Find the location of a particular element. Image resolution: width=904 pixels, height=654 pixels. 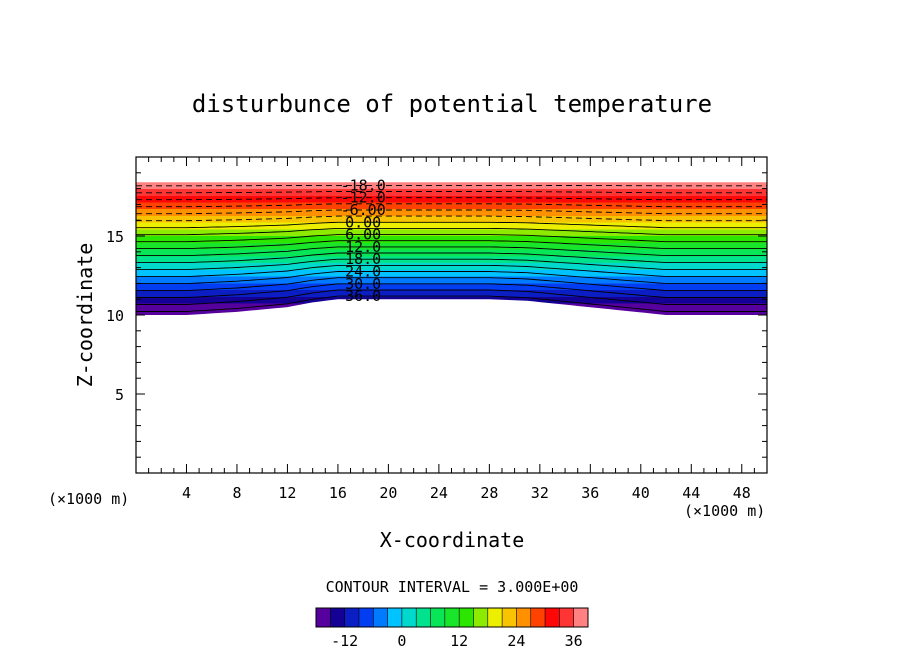

x-tick-labels: 4 8 12 16 20 24 28 32 36 40 44 48 is located at coordinates (466, 493).